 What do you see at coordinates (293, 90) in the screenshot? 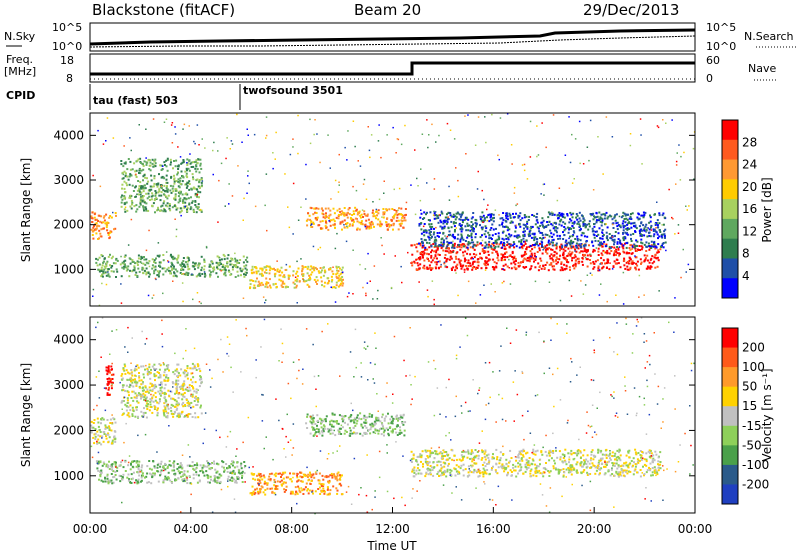
I see `cpid-segment-2: twofsound 3501` at bounding box center [293, 90].